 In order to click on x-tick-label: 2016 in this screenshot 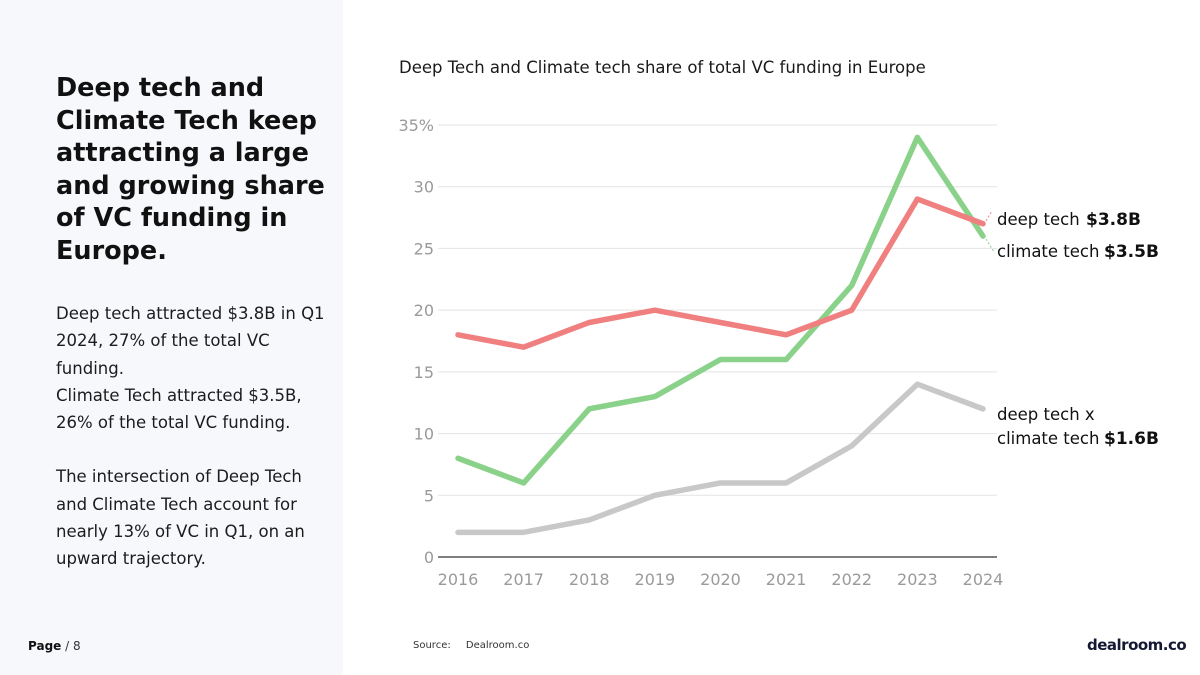, I will do `click(458, 579)`.